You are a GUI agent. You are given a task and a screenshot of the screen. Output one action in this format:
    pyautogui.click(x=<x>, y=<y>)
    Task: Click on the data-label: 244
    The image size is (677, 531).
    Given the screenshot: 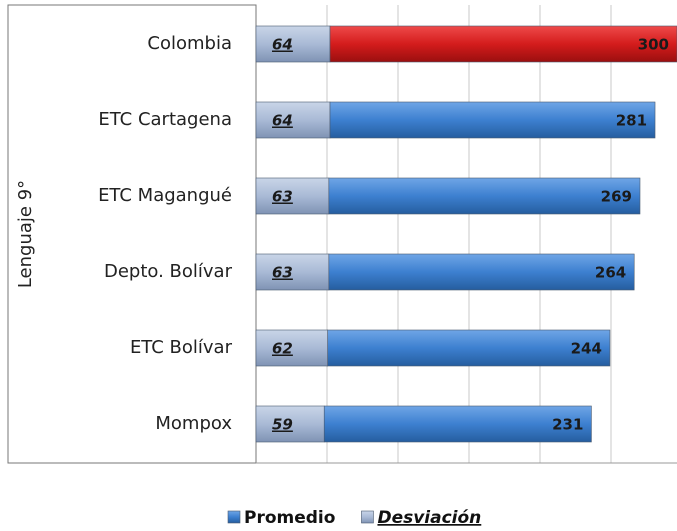 What is the action you would take?
    pyautogui.click(x=586, y=349)
    